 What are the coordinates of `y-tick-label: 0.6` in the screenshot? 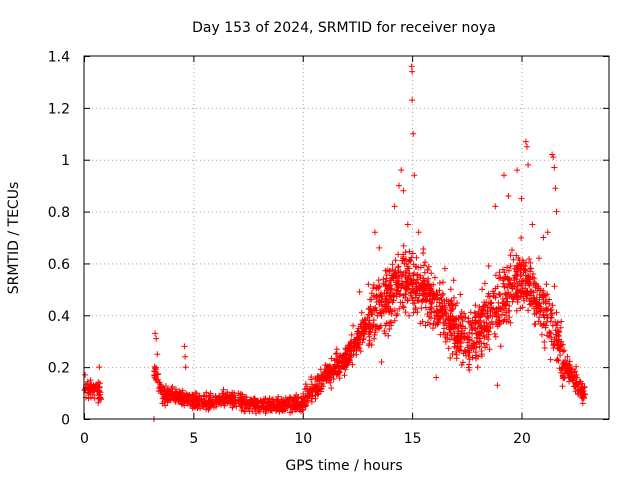 It's located at (59, 265).